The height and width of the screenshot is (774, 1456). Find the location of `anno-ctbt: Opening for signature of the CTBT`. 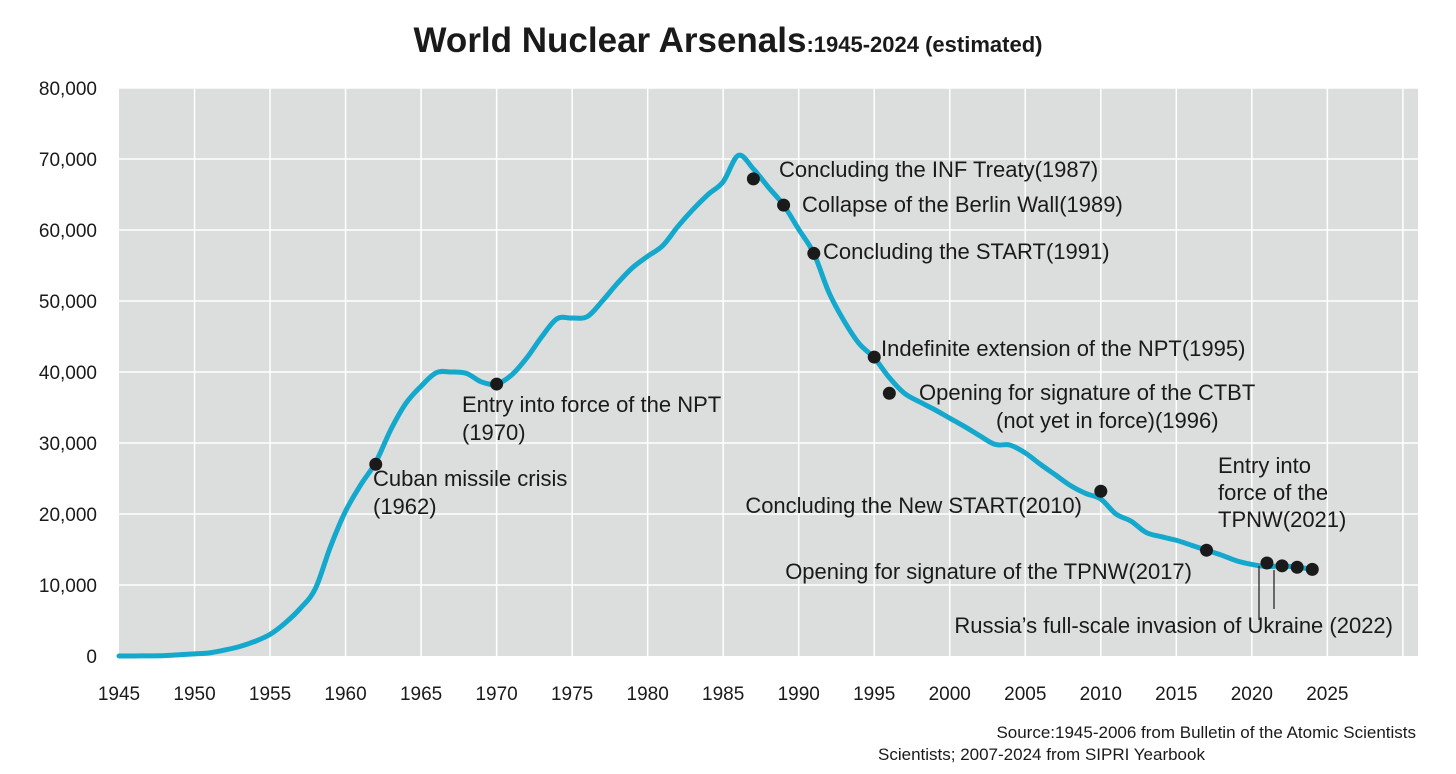

anno-ctbt: Opening for signature of the CTBT is located at coordinates (1087, 392).